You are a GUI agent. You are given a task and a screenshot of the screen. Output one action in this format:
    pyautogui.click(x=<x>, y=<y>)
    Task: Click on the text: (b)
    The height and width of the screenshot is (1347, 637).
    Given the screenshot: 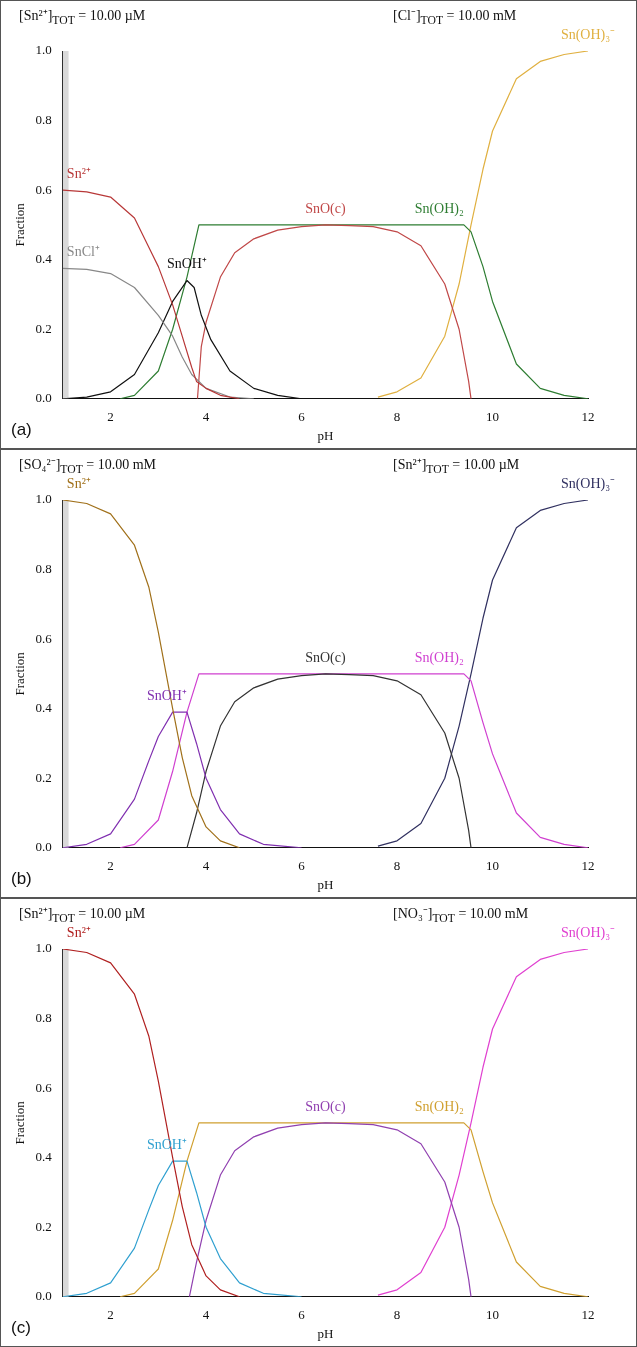 What is the action you would take?
    pyautogui.click(x=21, y=879)
    